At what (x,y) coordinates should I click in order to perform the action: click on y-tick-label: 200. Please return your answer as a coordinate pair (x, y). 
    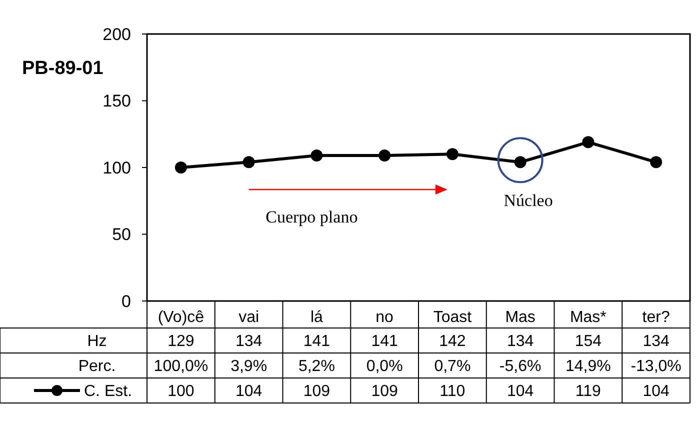
    Looking at the image, I should click on (116, 34).